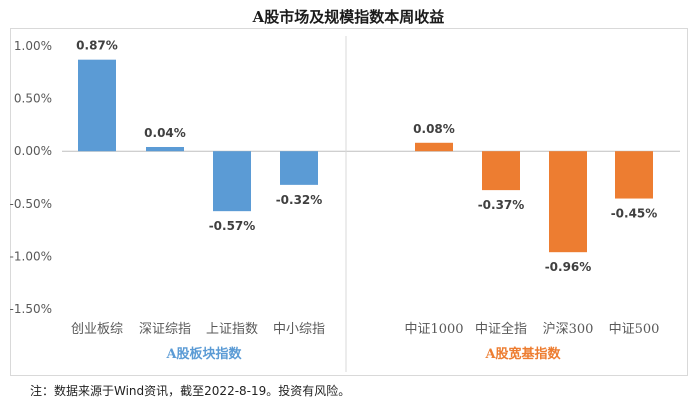 This screenshot has width=697, height=404. I want to click on x-tick-label: 沪深300, so click(568, 329).